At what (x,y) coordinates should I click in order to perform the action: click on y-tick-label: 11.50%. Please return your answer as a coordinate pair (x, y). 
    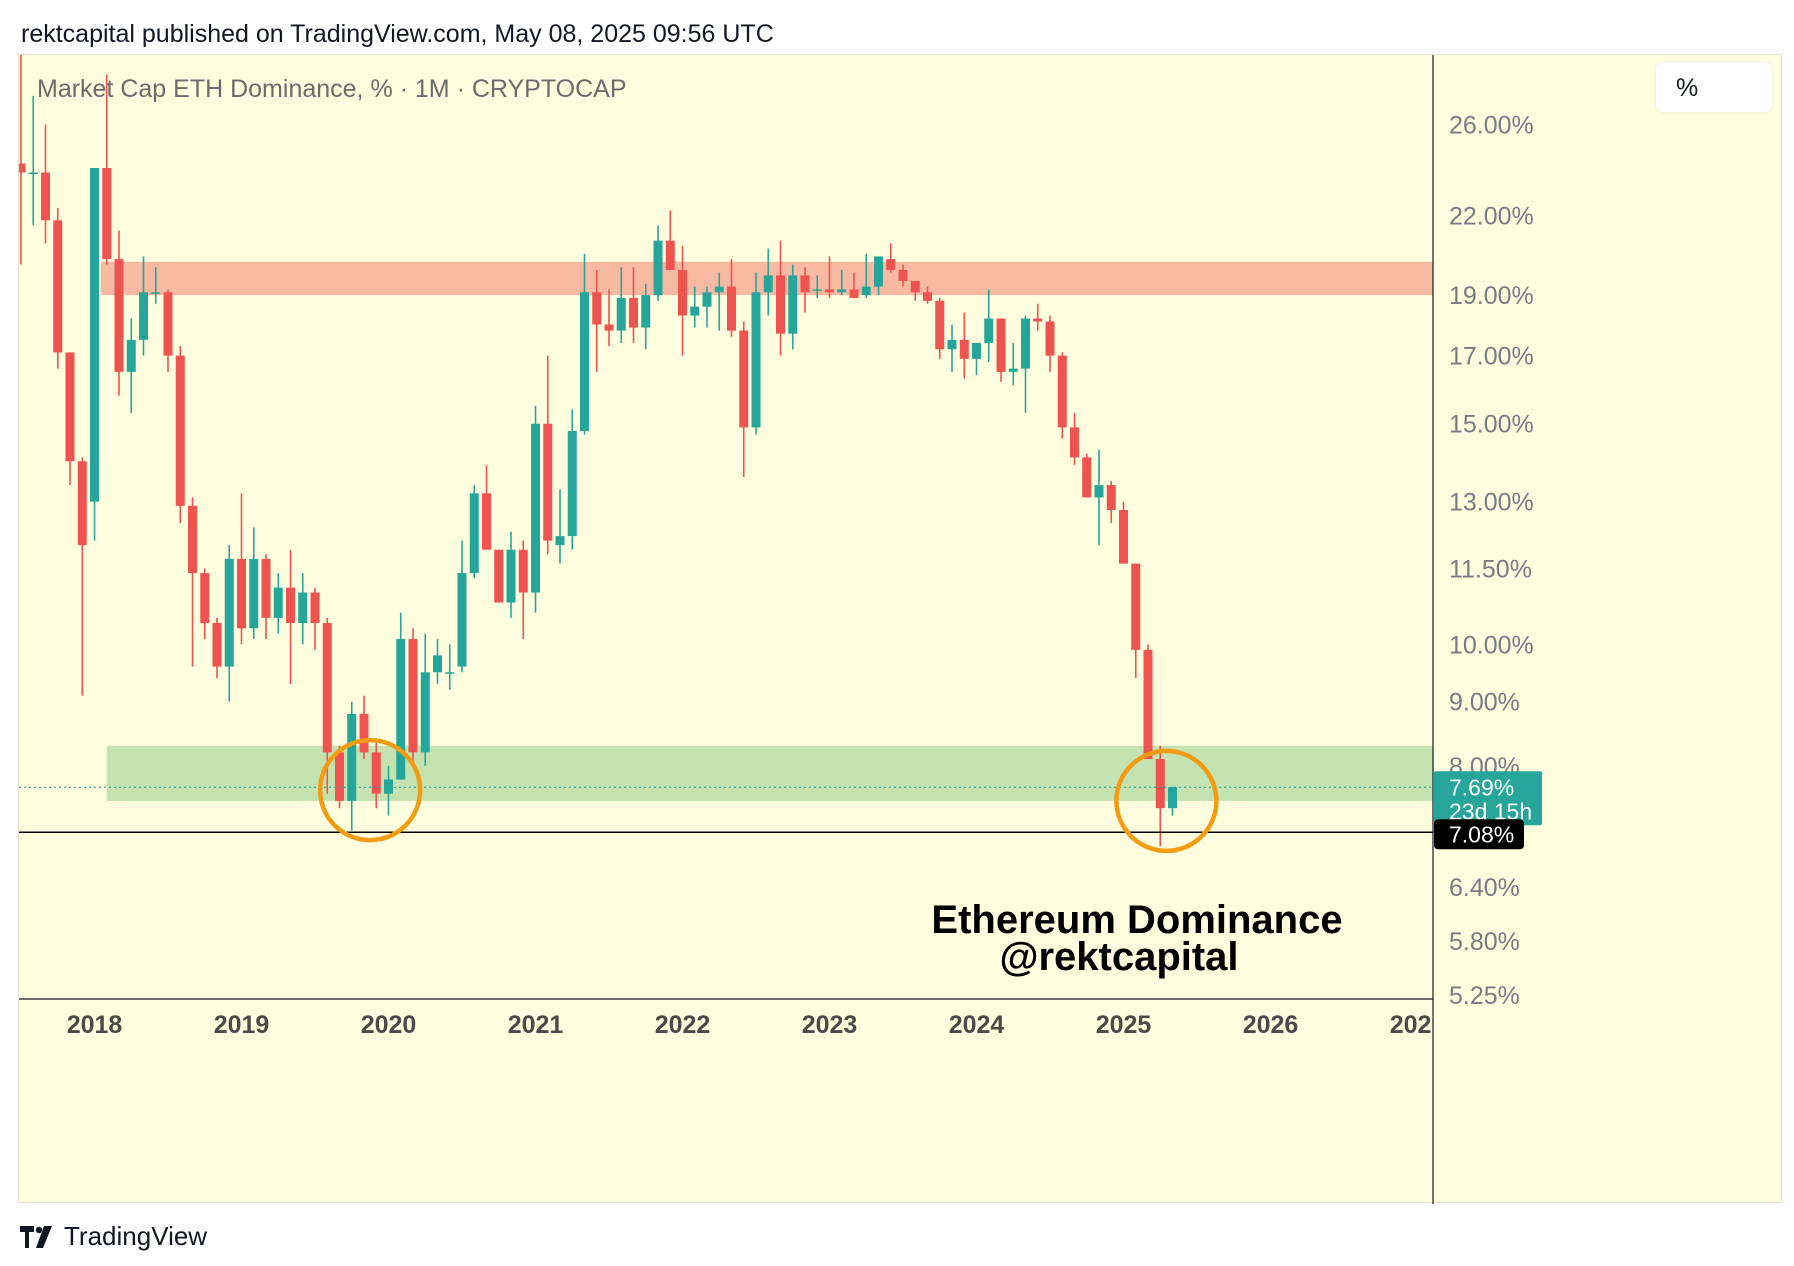
    Looking at the image, I should click on (1490, 569).